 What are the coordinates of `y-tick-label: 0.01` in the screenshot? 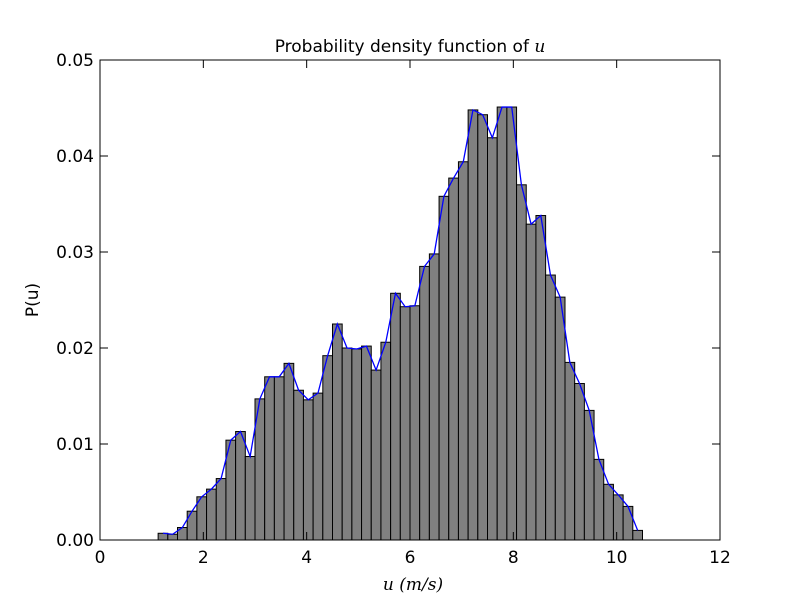 It's located at (75, 445).